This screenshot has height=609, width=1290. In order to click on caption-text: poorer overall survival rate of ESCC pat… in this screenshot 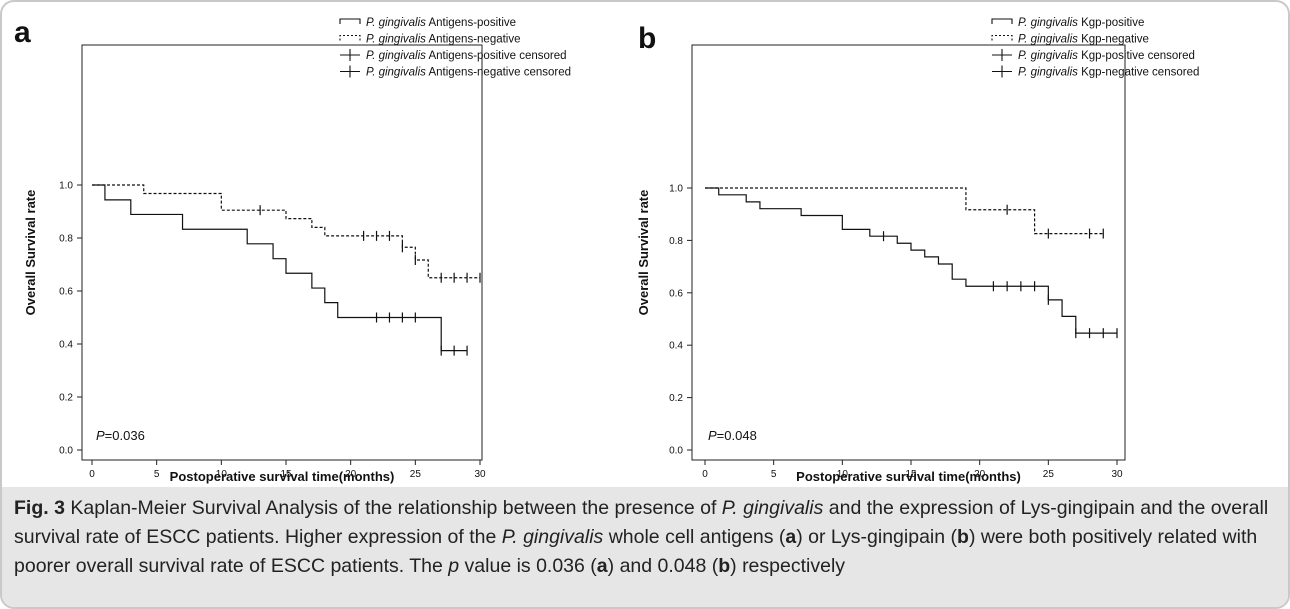, I will do `click(231, 566)`.